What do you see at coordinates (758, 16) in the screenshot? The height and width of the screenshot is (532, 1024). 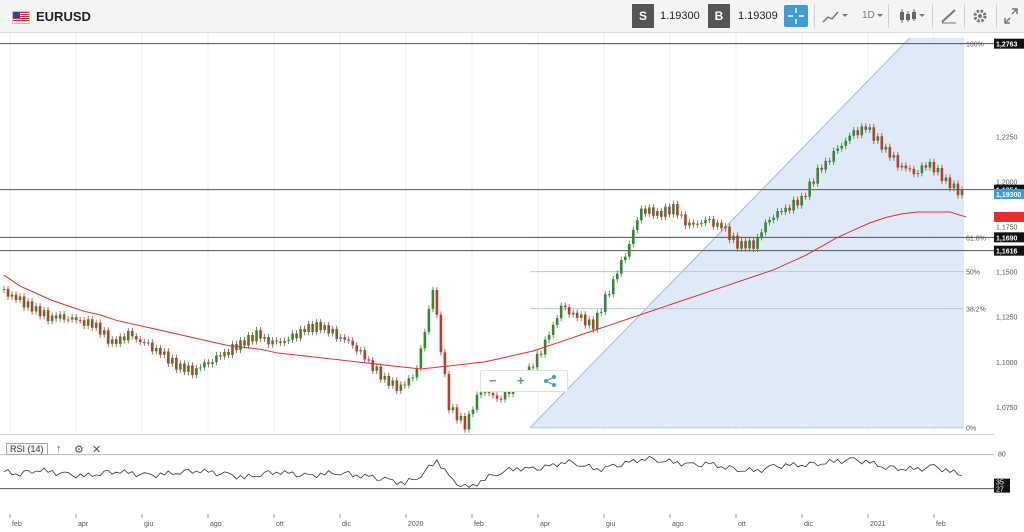 I see `buy-price: 1.19309` at bounding box center [758, 16].